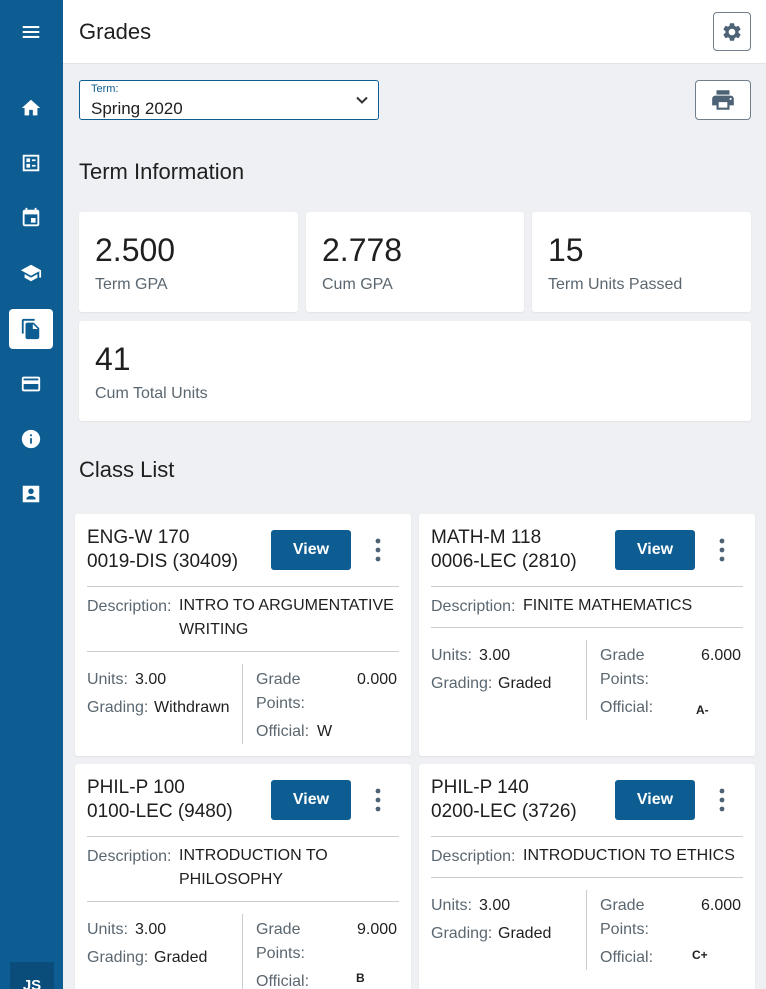 This screenshot has height=989, width=766. What do you see at coordinates (229, 100) in the screenshot?
I see `term-select: Term: Spring 2020` at bounding box center [229, 100].